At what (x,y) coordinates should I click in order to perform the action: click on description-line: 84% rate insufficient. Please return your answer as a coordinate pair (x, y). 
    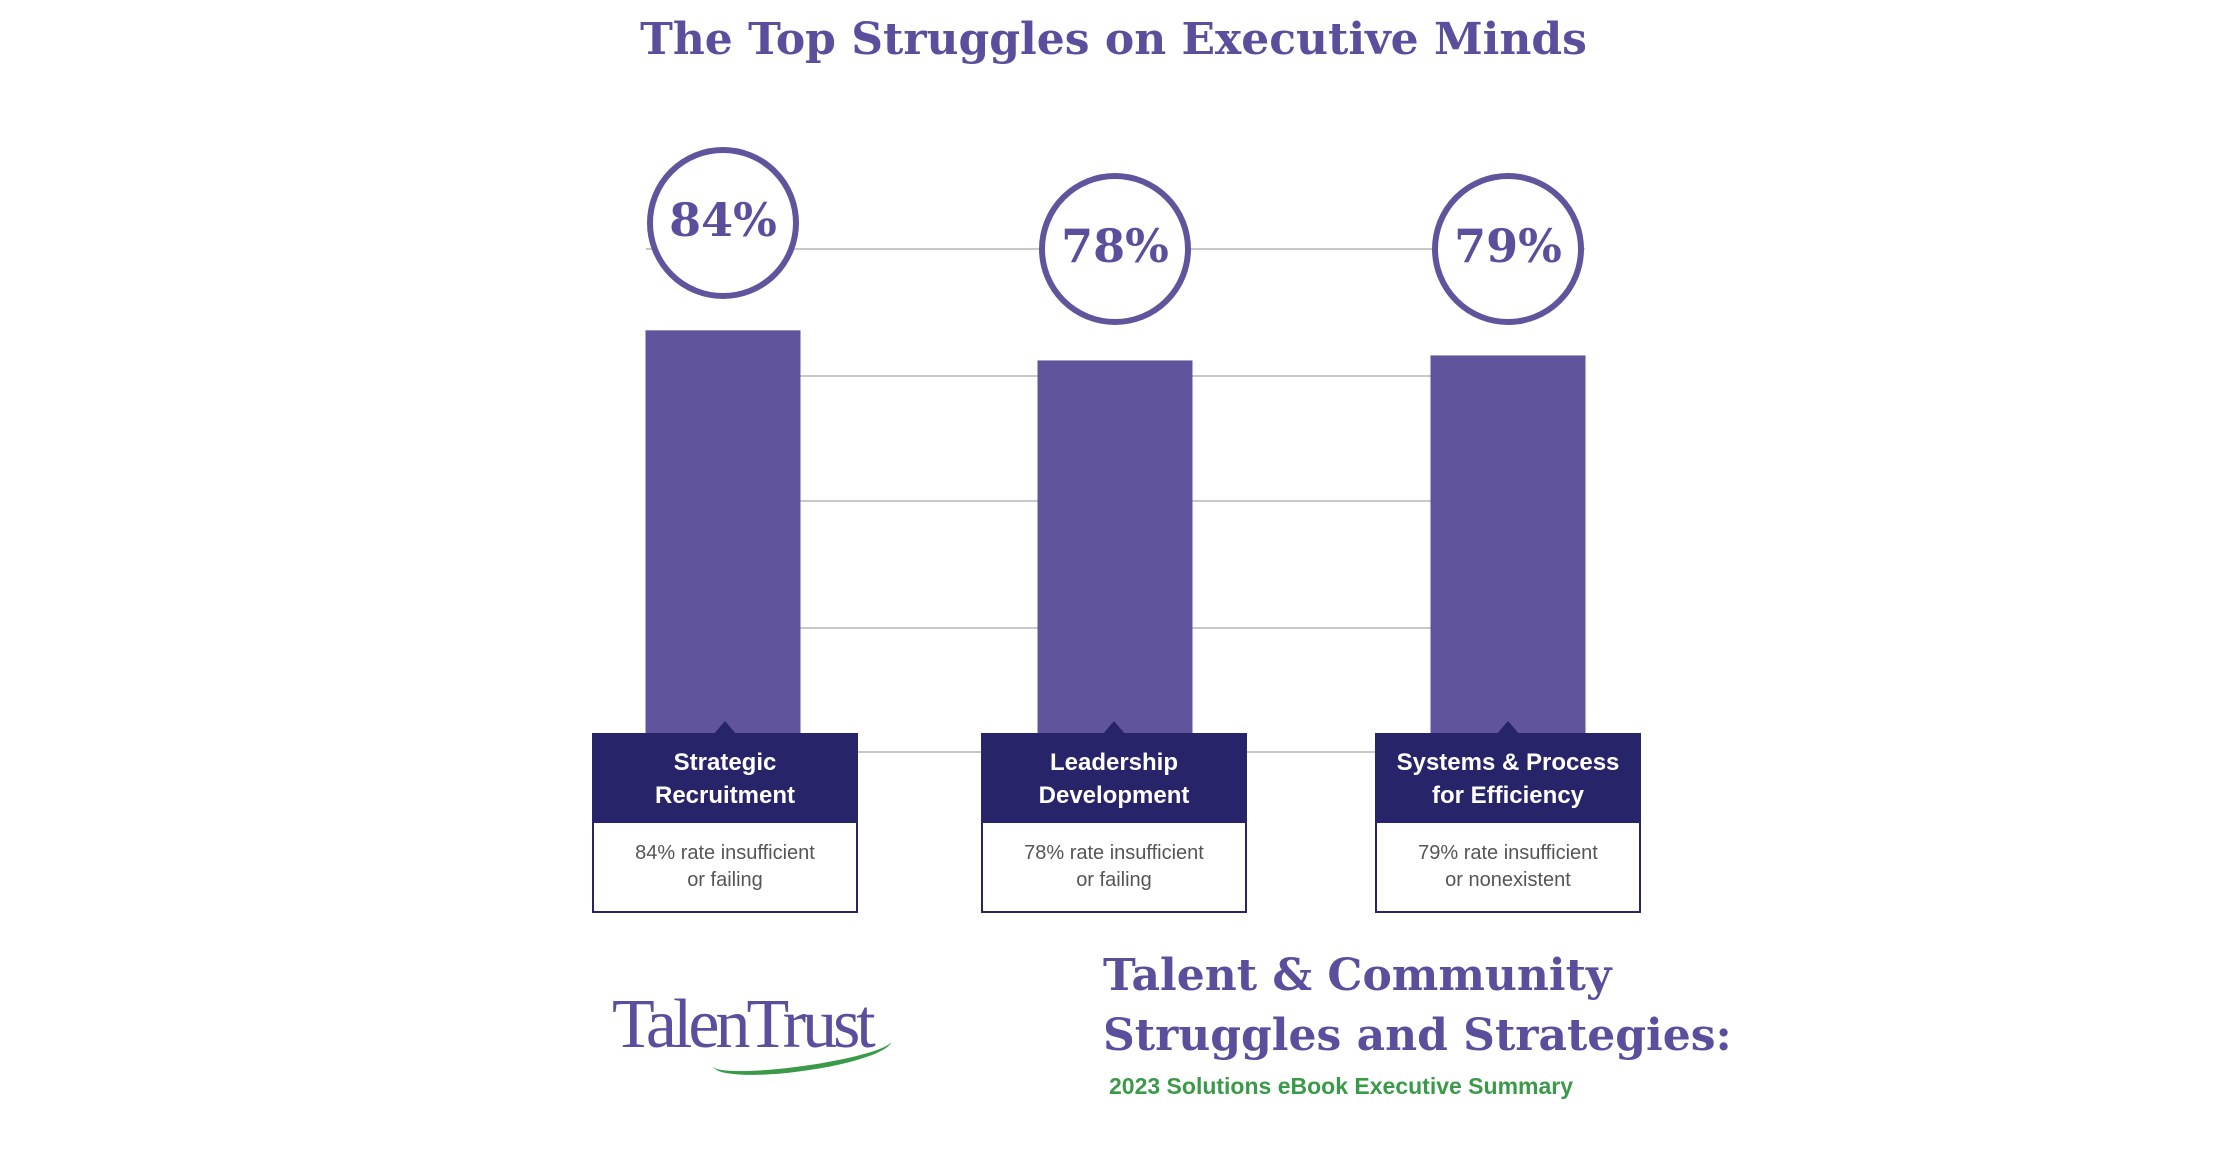
    Looking at the image, I should click on (725, 853).